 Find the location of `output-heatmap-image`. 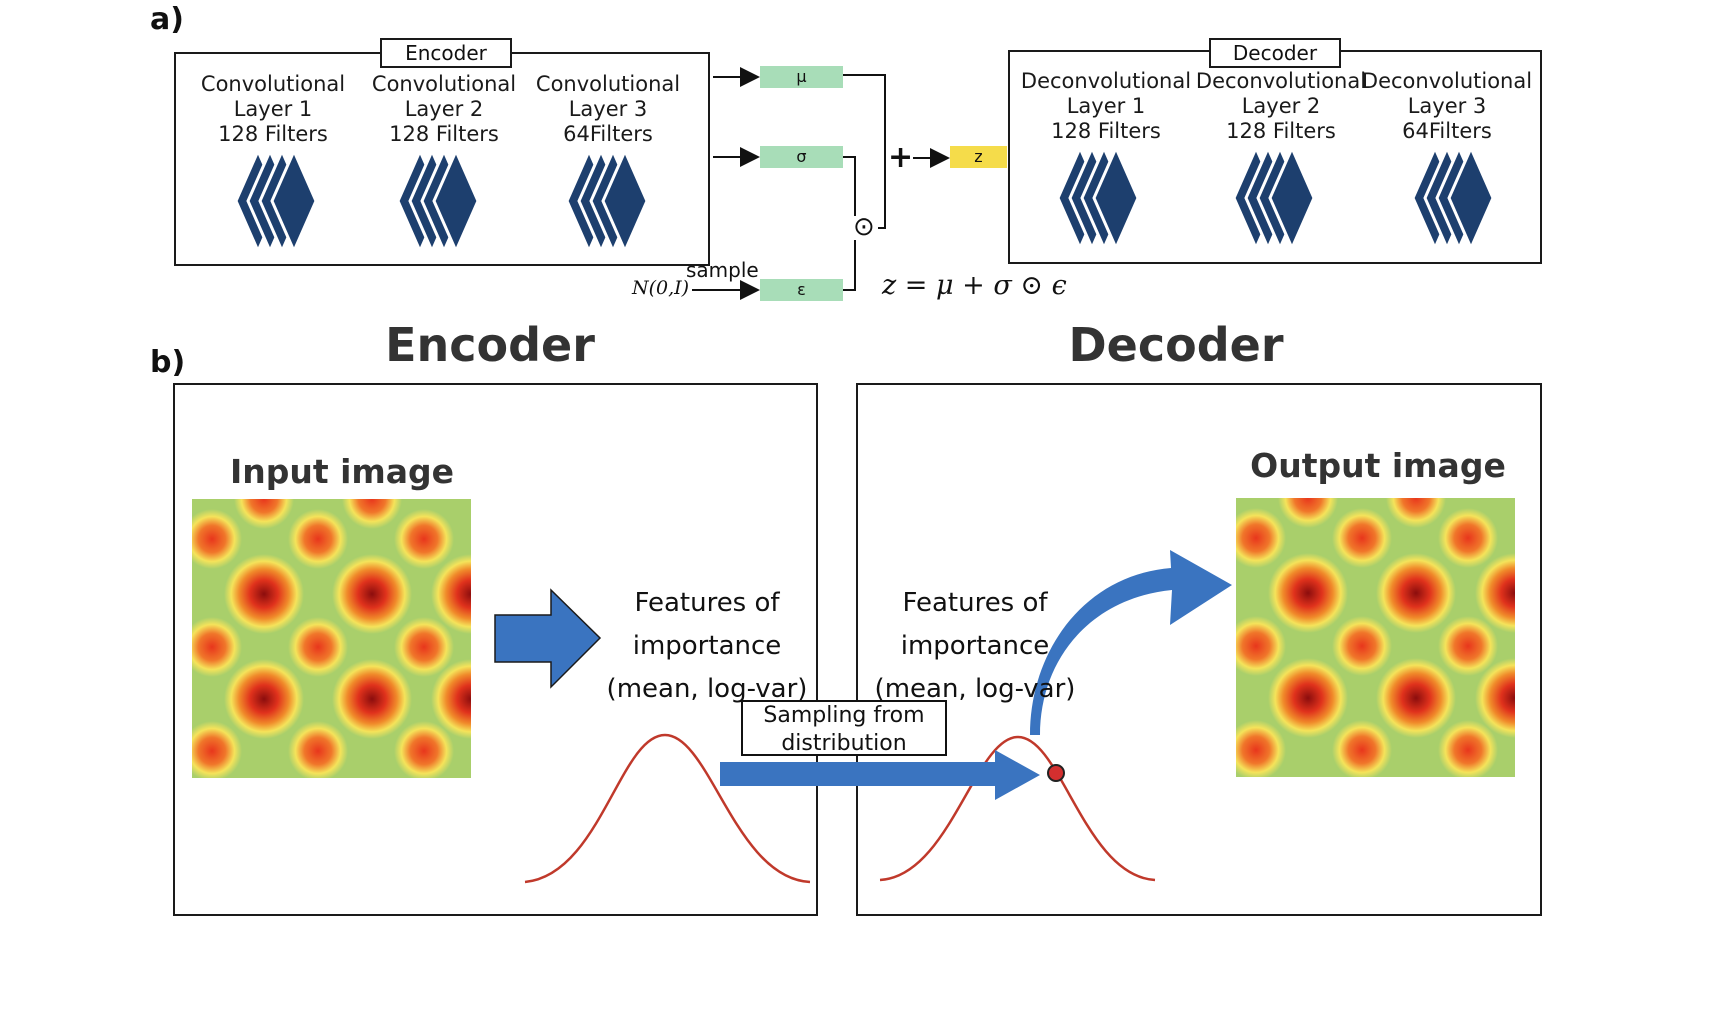

output-heatmap-image is located at coordinates (1375, 637).